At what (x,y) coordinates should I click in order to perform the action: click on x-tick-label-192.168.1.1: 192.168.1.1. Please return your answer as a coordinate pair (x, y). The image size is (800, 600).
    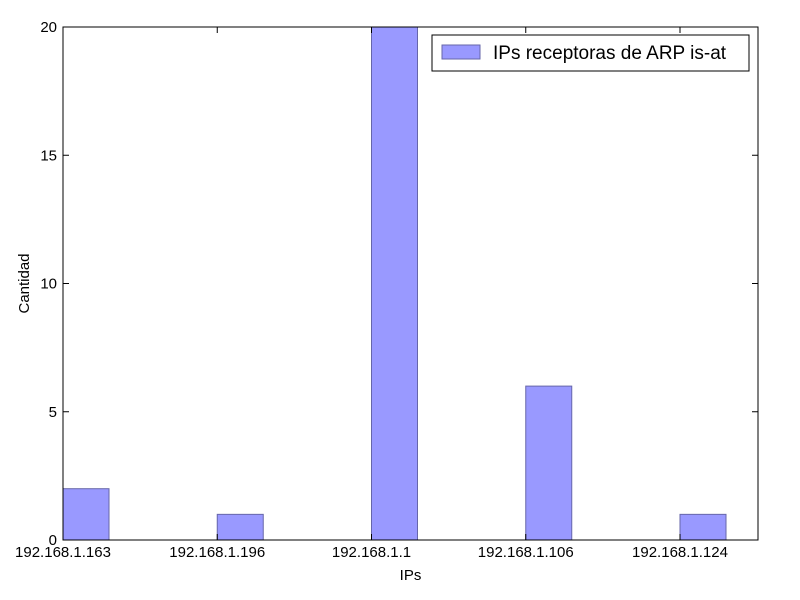
    Looking at the image, I should click on (371, 552).